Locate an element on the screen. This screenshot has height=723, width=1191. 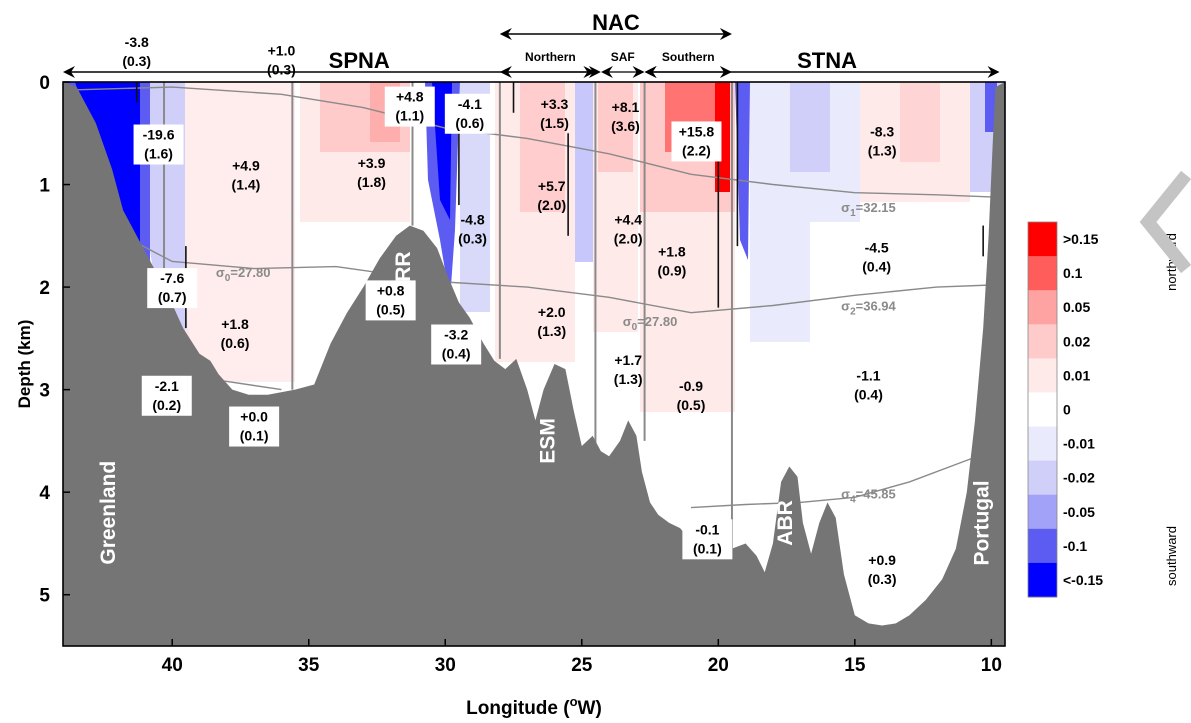
region-label: SPNA is located at coordinates (359, 60).